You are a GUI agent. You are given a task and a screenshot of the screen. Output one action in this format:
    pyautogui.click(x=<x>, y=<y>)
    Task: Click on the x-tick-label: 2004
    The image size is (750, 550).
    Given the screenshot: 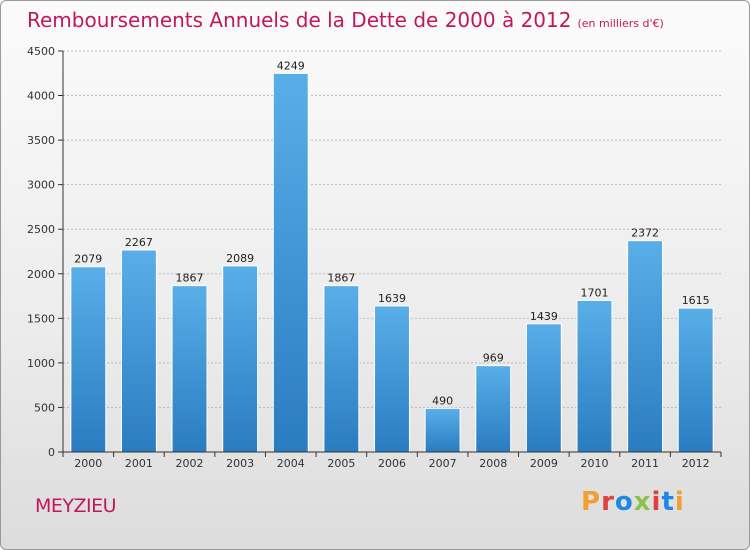 What is the action you would take?
    pyautogui.click(x=291, y=463)
    